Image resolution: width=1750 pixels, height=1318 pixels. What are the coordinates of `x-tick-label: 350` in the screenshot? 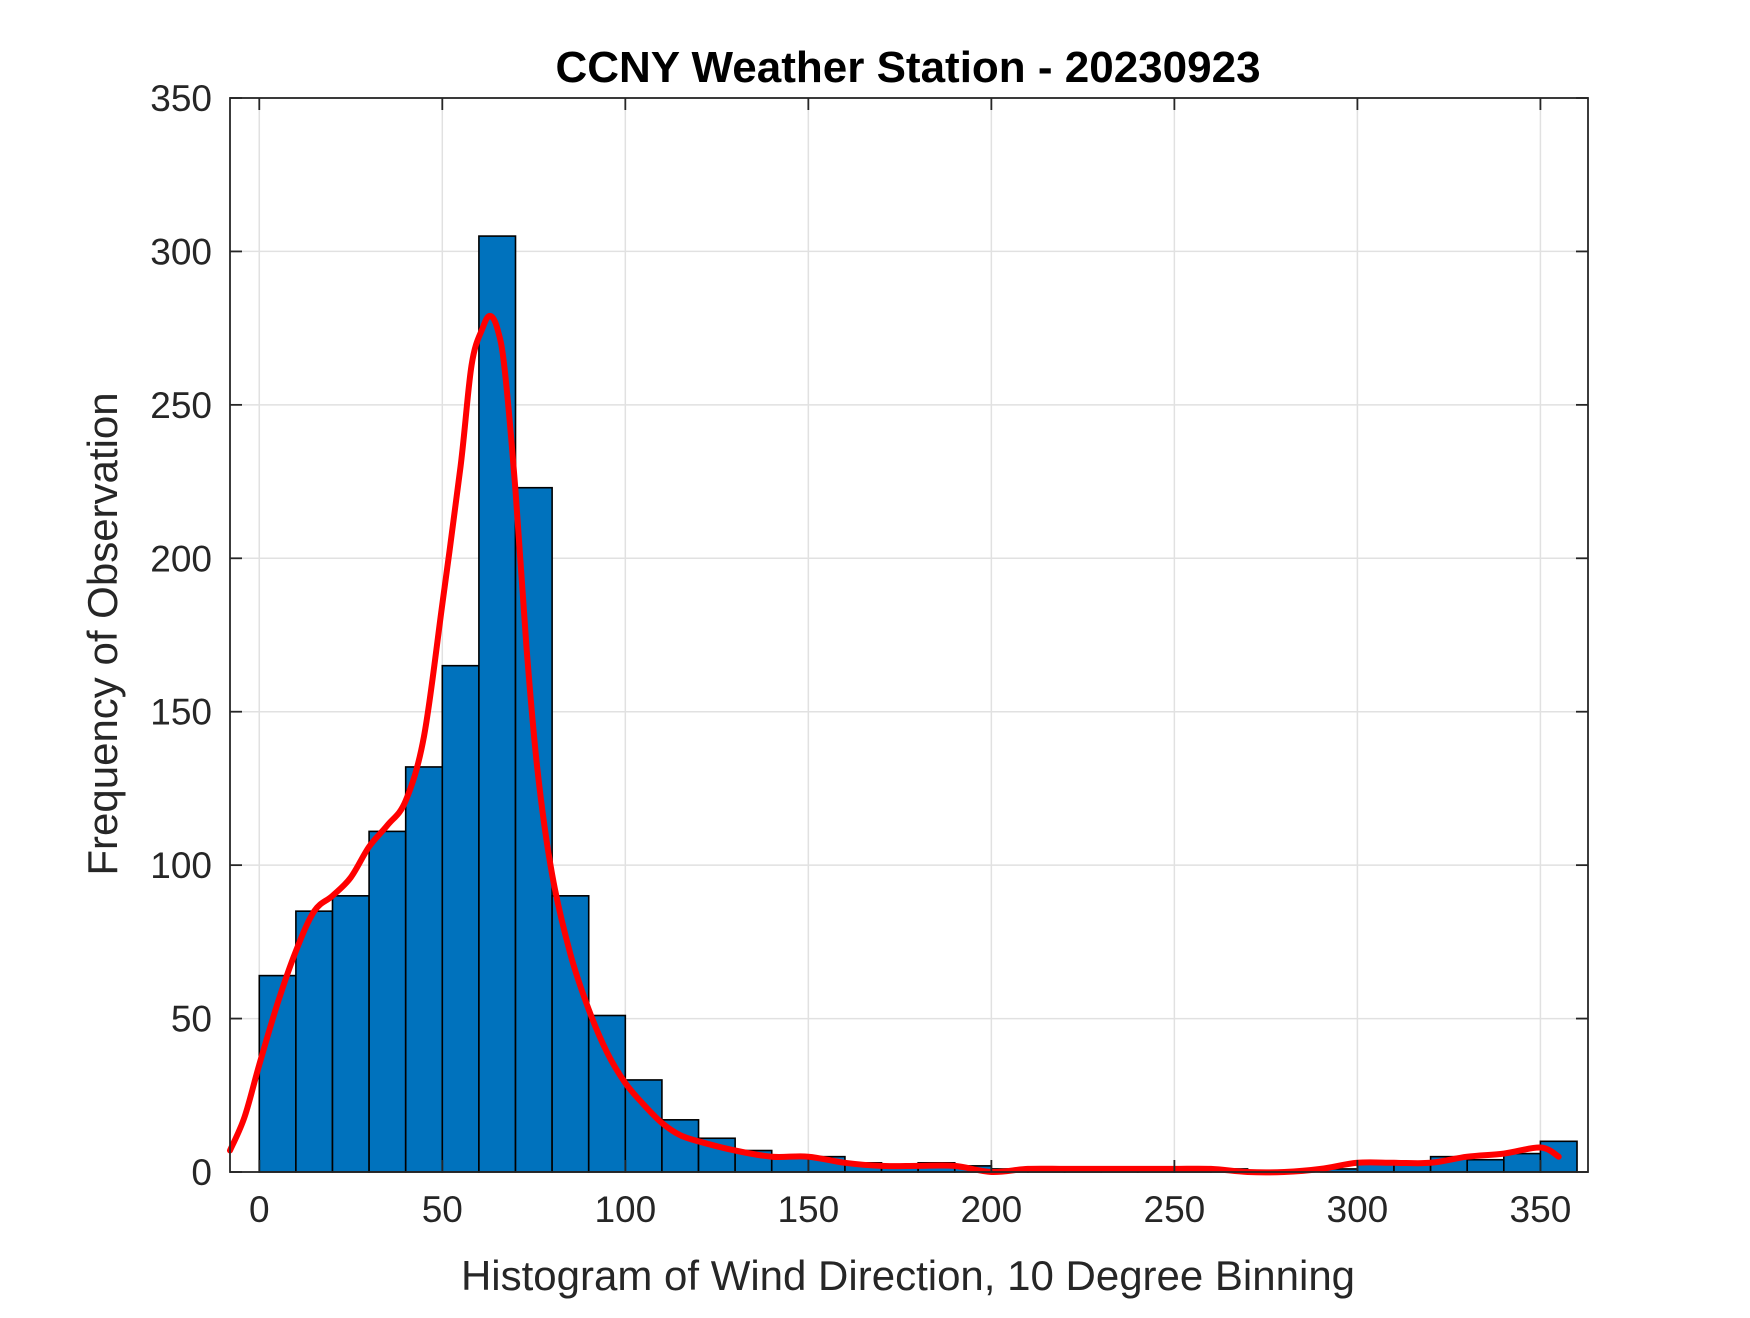 It's located at (1541, 1209).